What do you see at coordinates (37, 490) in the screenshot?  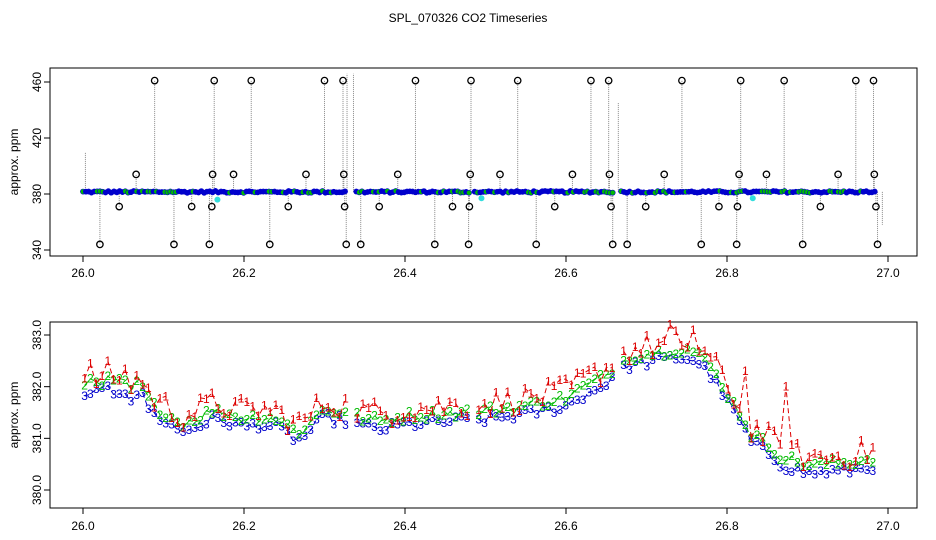 I see `y-tick-label-bottom: 380.0` at bounding box center [37, 490].